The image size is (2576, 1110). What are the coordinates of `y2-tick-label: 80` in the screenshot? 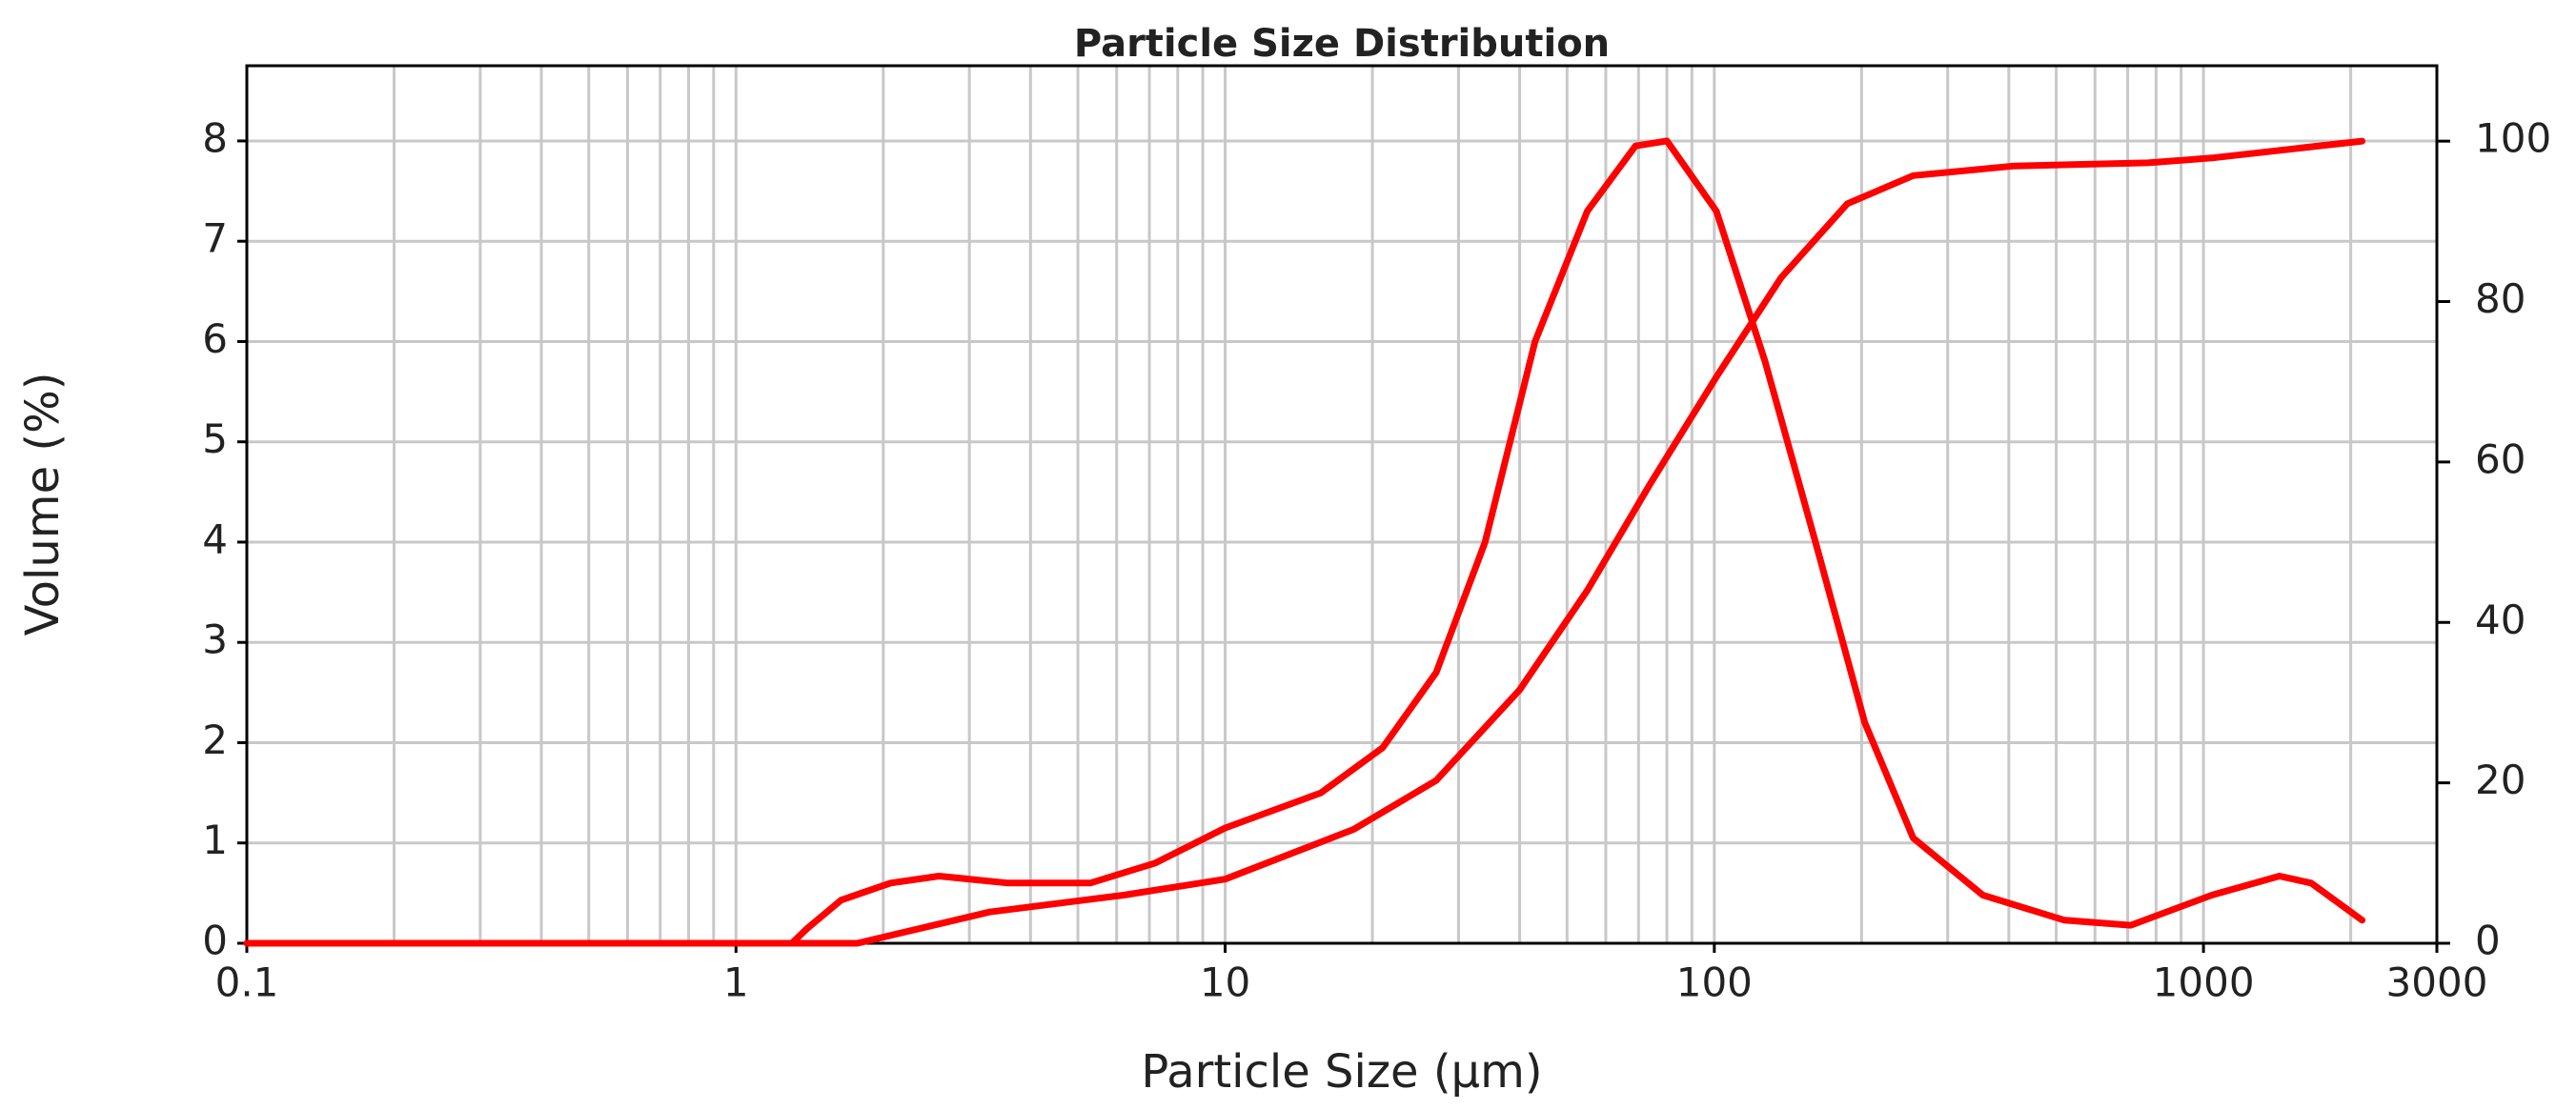 It's located at (2500, 298).